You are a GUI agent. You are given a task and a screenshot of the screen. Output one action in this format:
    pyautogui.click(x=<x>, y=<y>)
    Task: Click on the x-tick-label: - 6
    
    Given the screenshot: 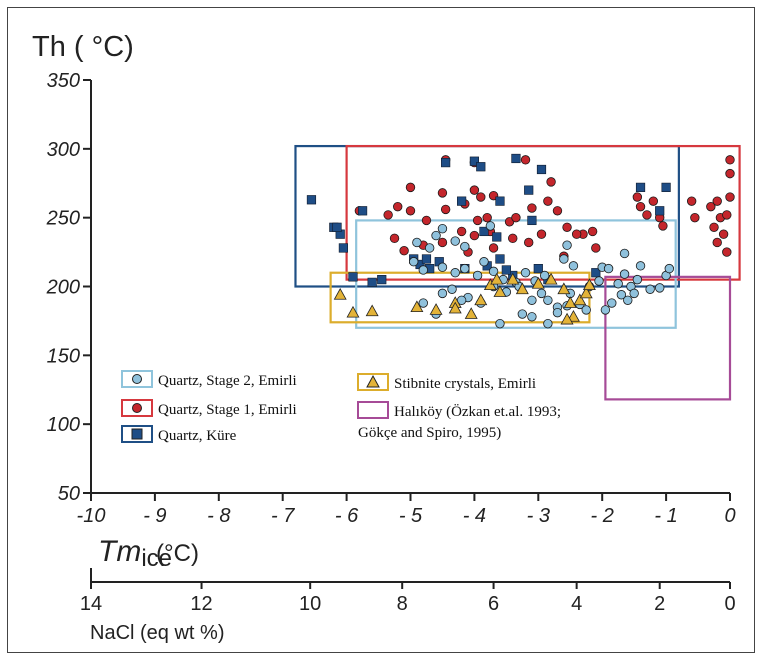 What is the action you would take?
    pyautogui.click(x=347, y=516)
    